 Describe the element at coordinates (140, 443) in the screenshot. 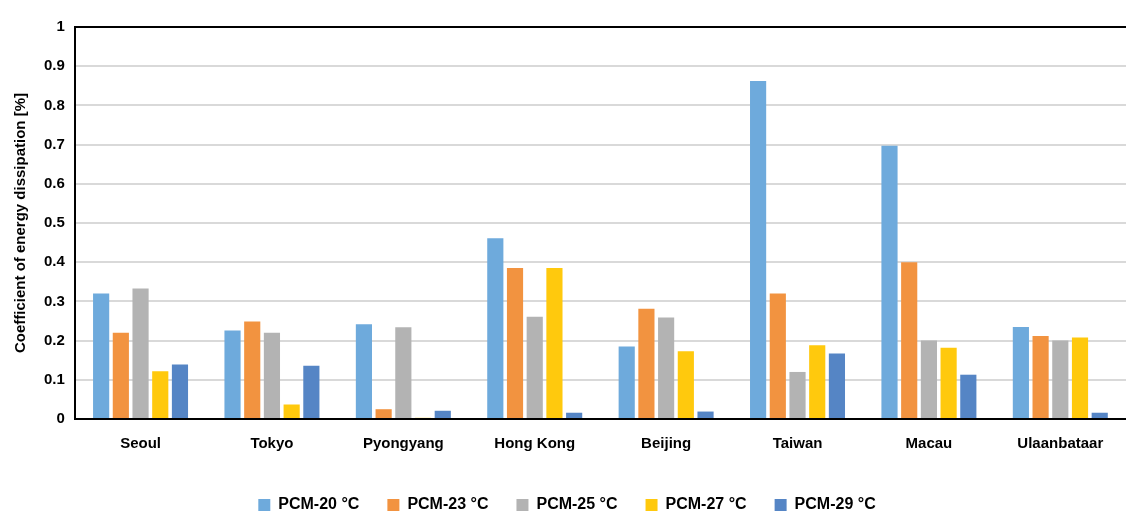

I see `x-tick-label: Seoul` at that location.